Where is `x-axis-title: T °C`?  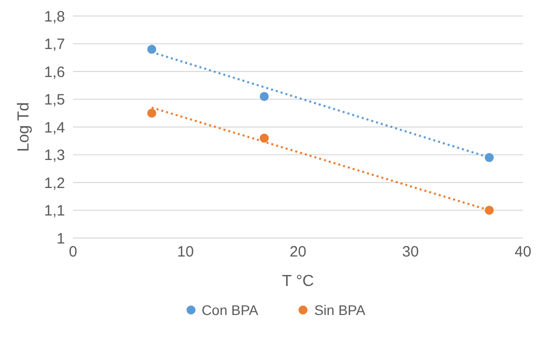
x-axis-title: T °C is located at coordinates (298, 281).